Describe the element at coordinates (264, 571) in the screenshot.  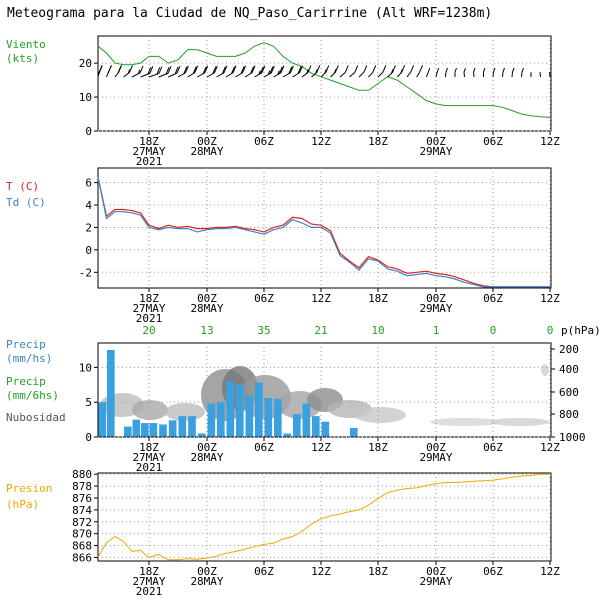
I see `pres-xtick-label: 06Z` at that location.